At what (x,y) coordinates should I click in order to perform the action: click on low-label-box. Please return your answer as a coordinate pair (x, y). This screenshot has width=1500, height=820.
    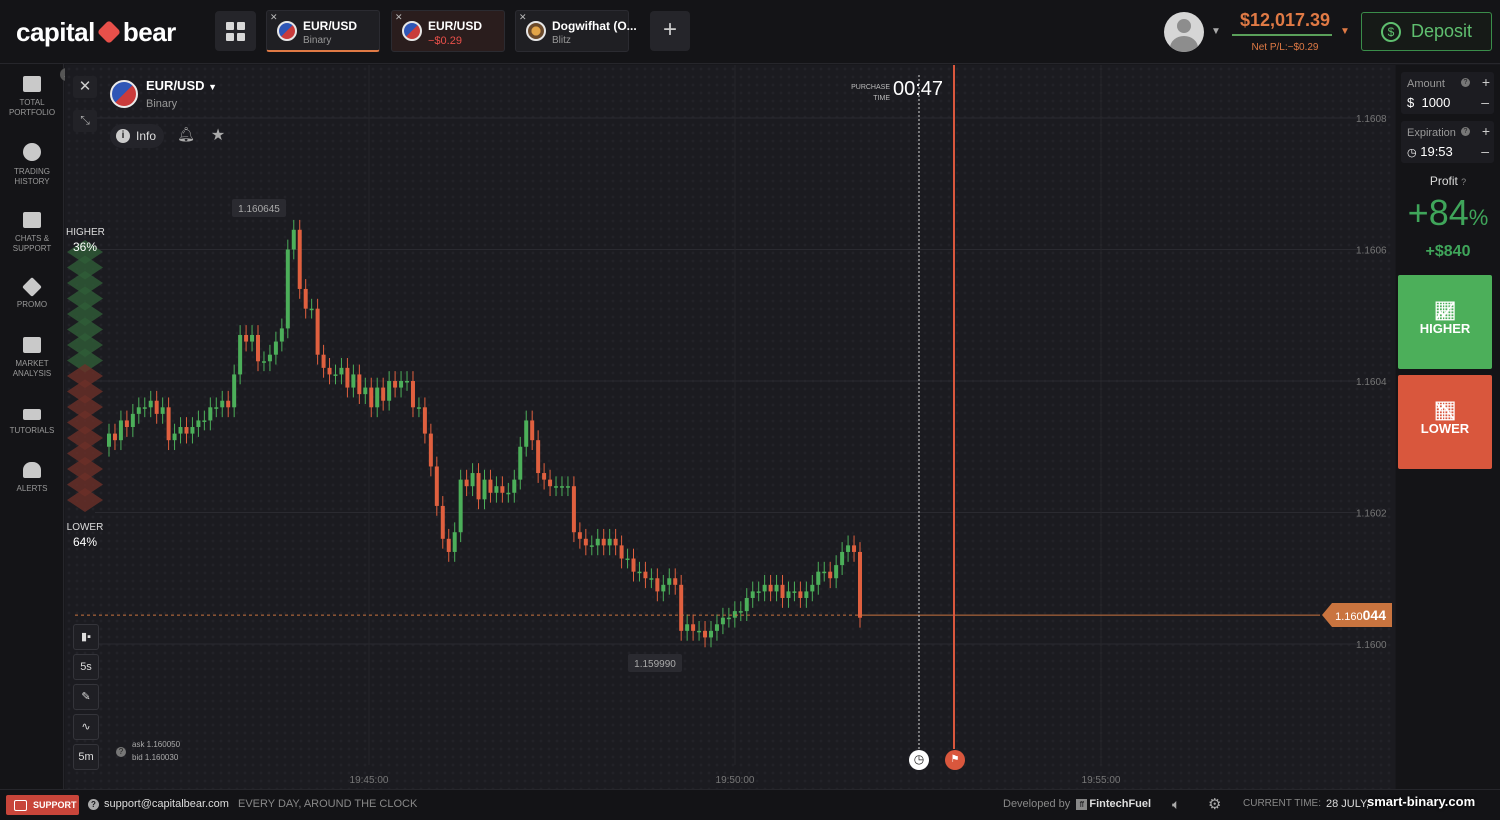
    Looking at the image, I should click on (655, 663).